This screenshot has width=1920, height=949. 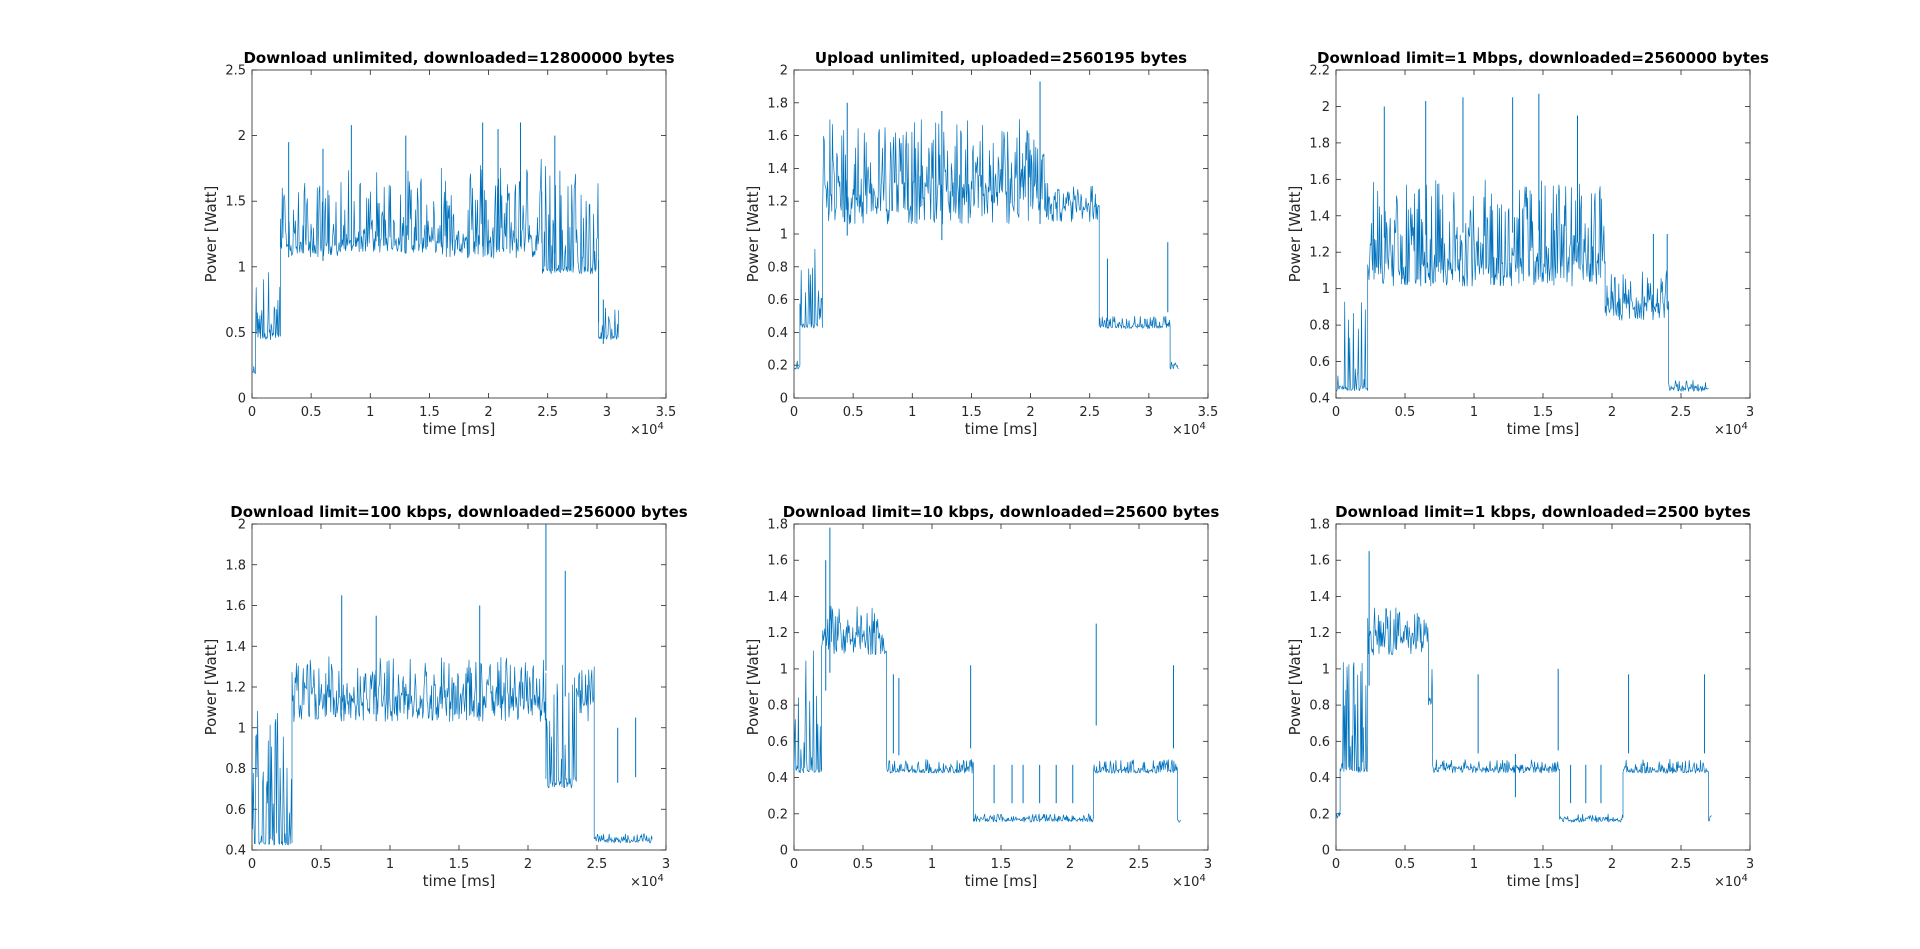 I want to click on y-tick-label: 2.5, so click(x=235, y=71).